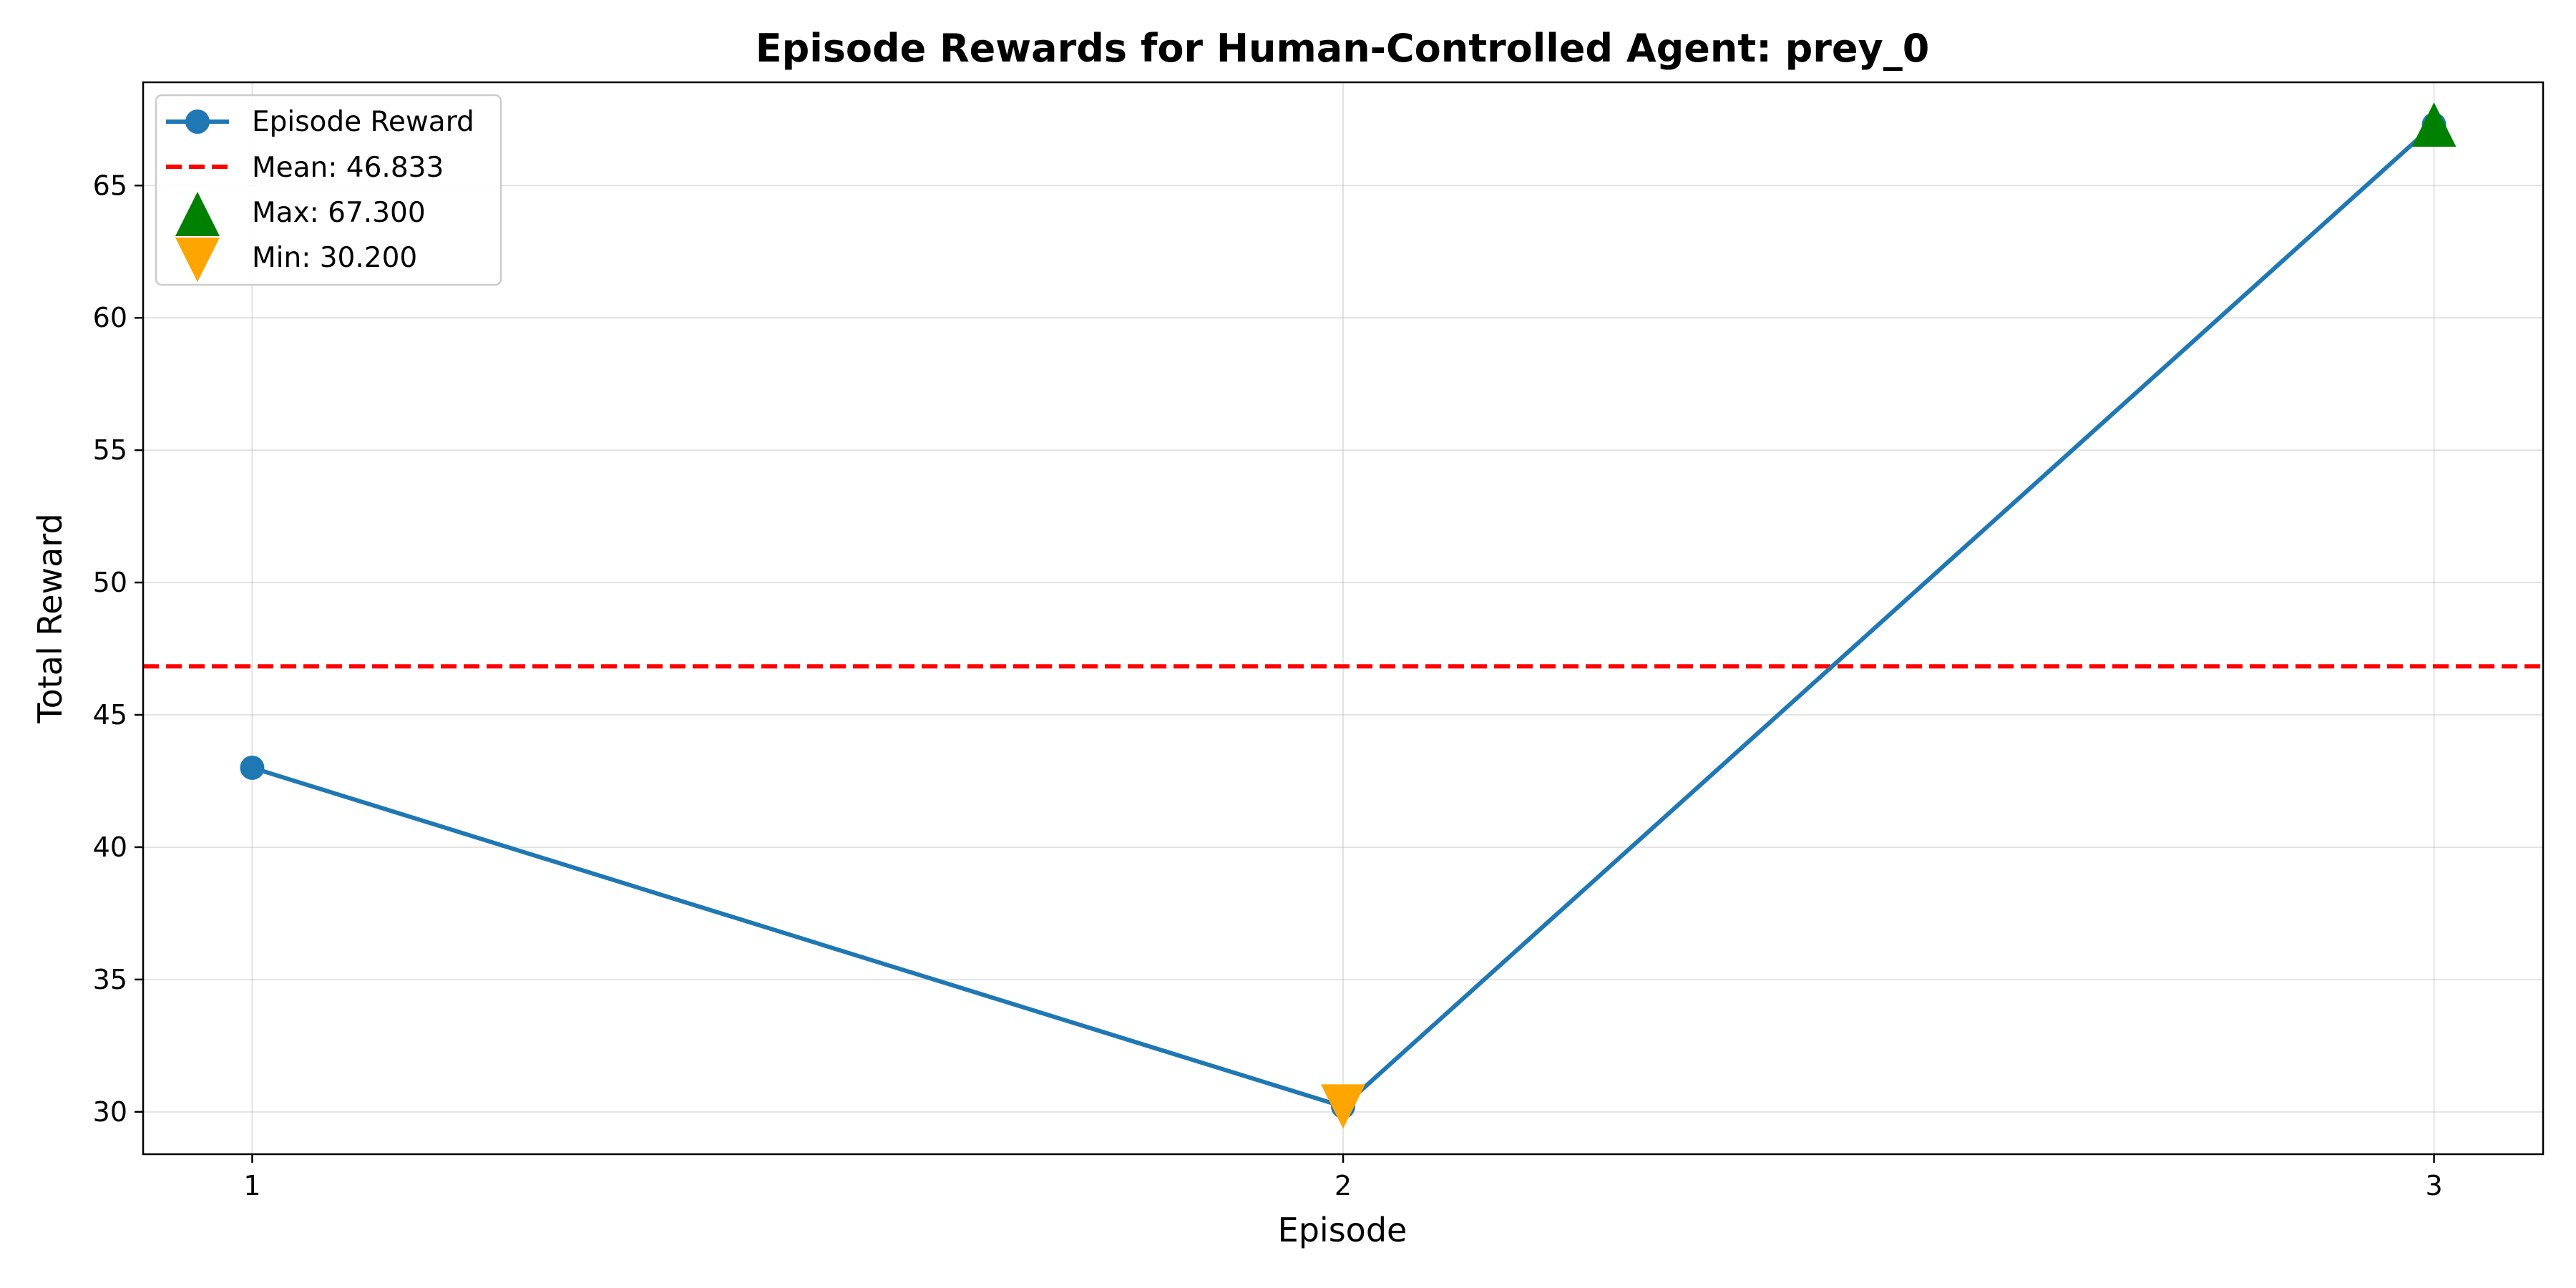 The image size is (2576, 1288). I want to click on y-tick-label: 45, so click(110, 715).